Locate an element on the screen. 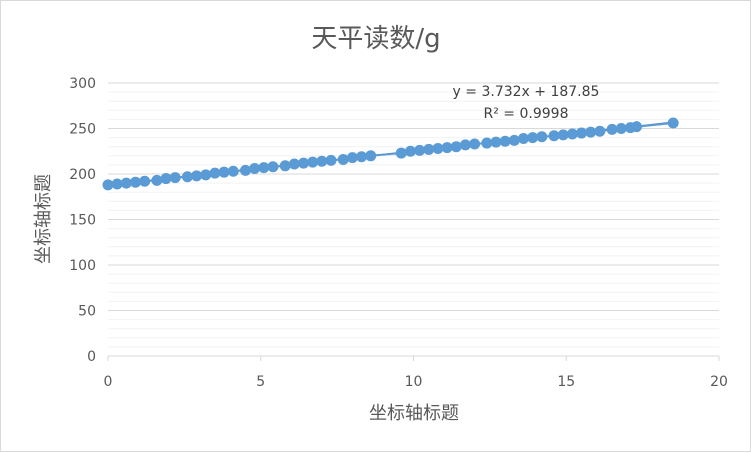  y-tick-label: 100 is located at coordinates (82, 266).